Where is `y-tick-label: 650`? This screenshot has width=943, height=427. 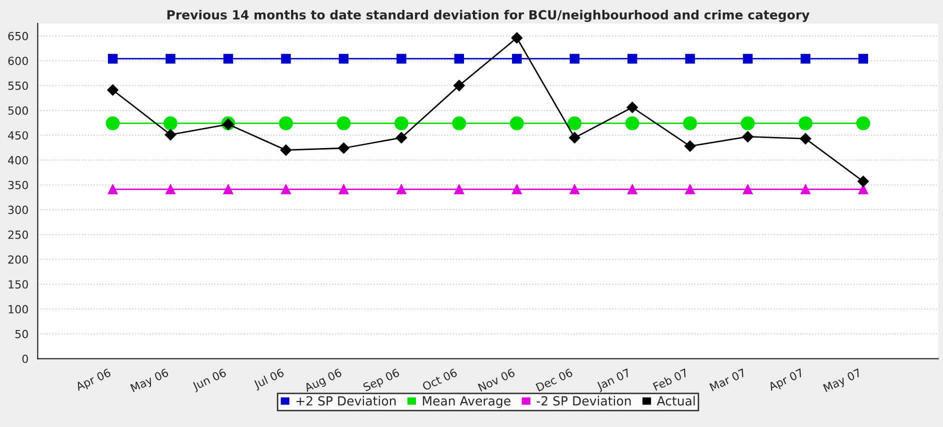
y-tick-label: 650 is located at coordinates (18, 36).